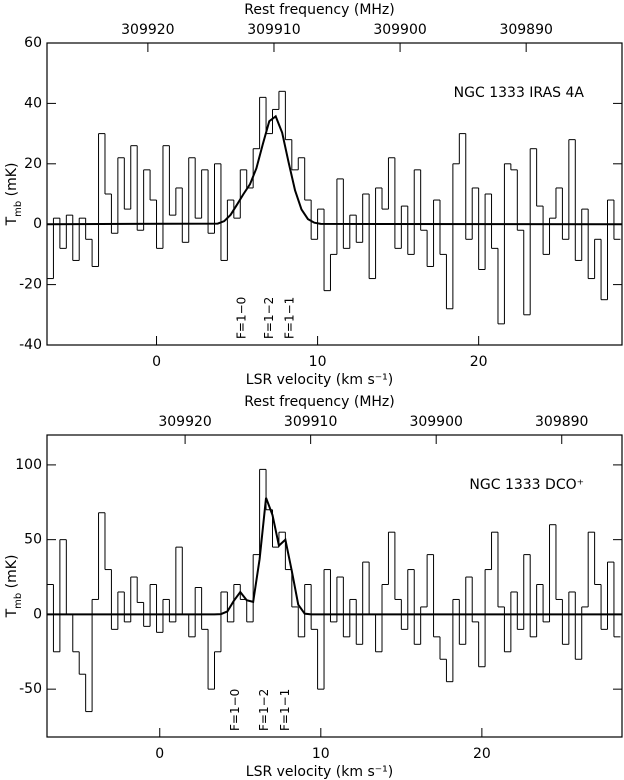  What do you see at coordinates (28, 465) in the screenshot?
I see `y-tick-label: 100` at bounding box center [28, 465].